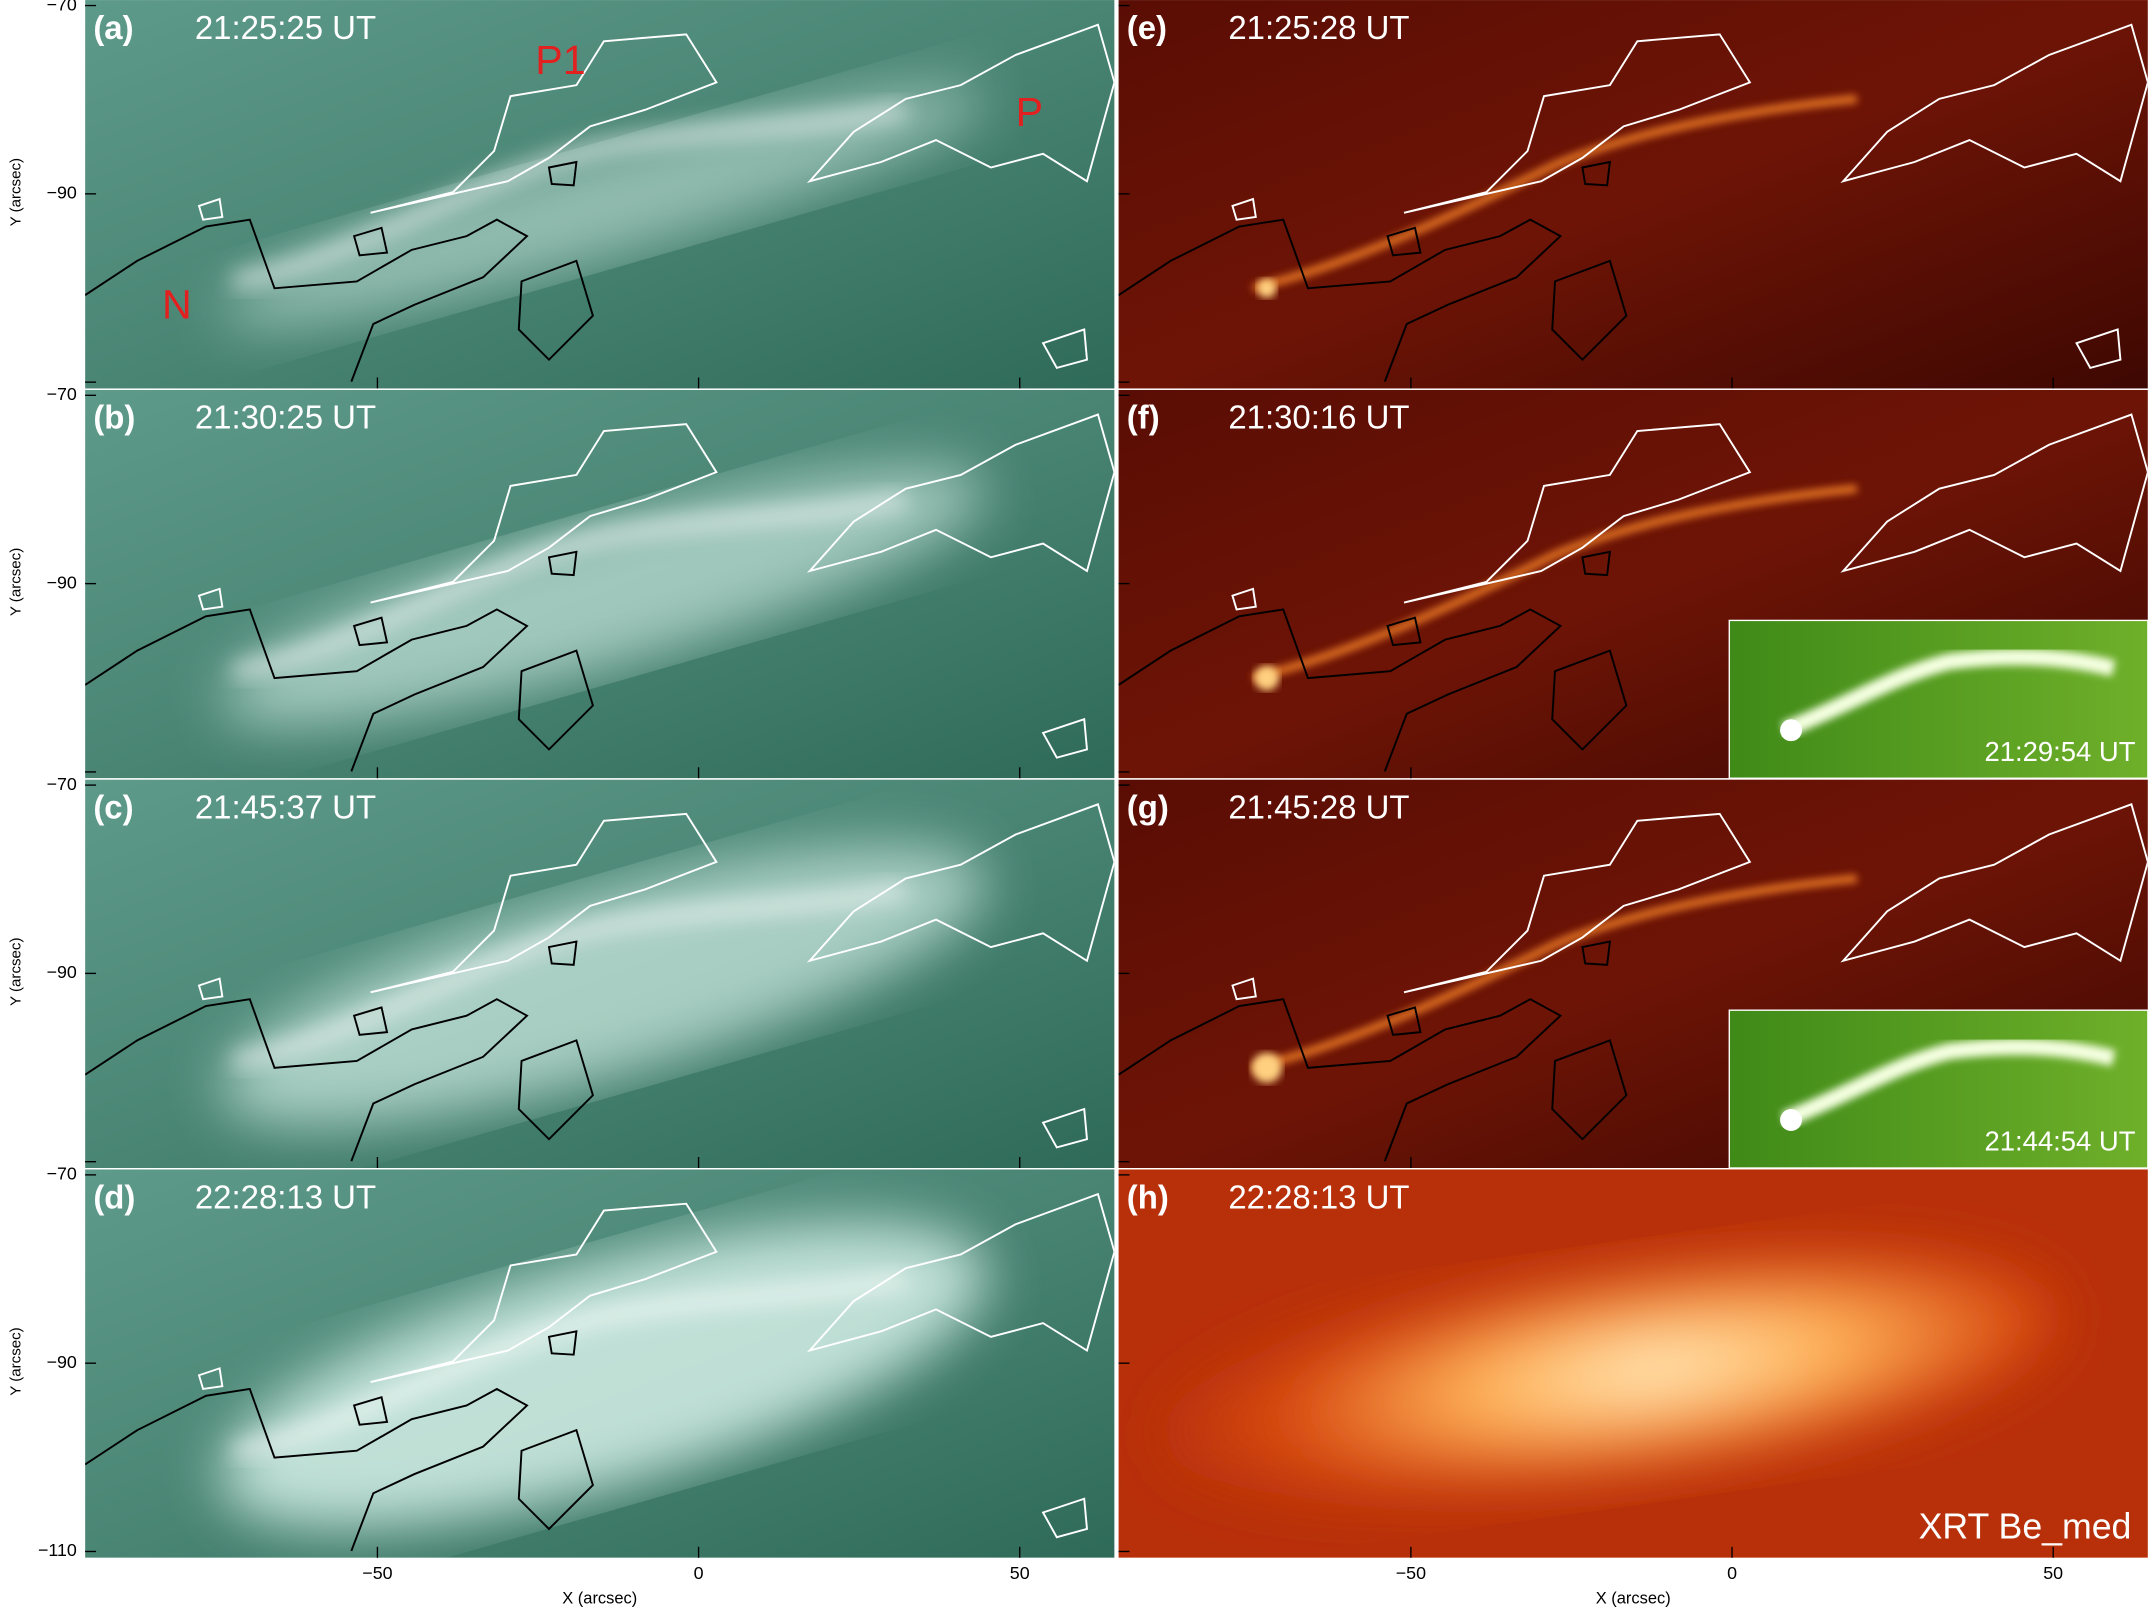  I want to click on inset: 21:29:54 UT, so click(1938, 699).